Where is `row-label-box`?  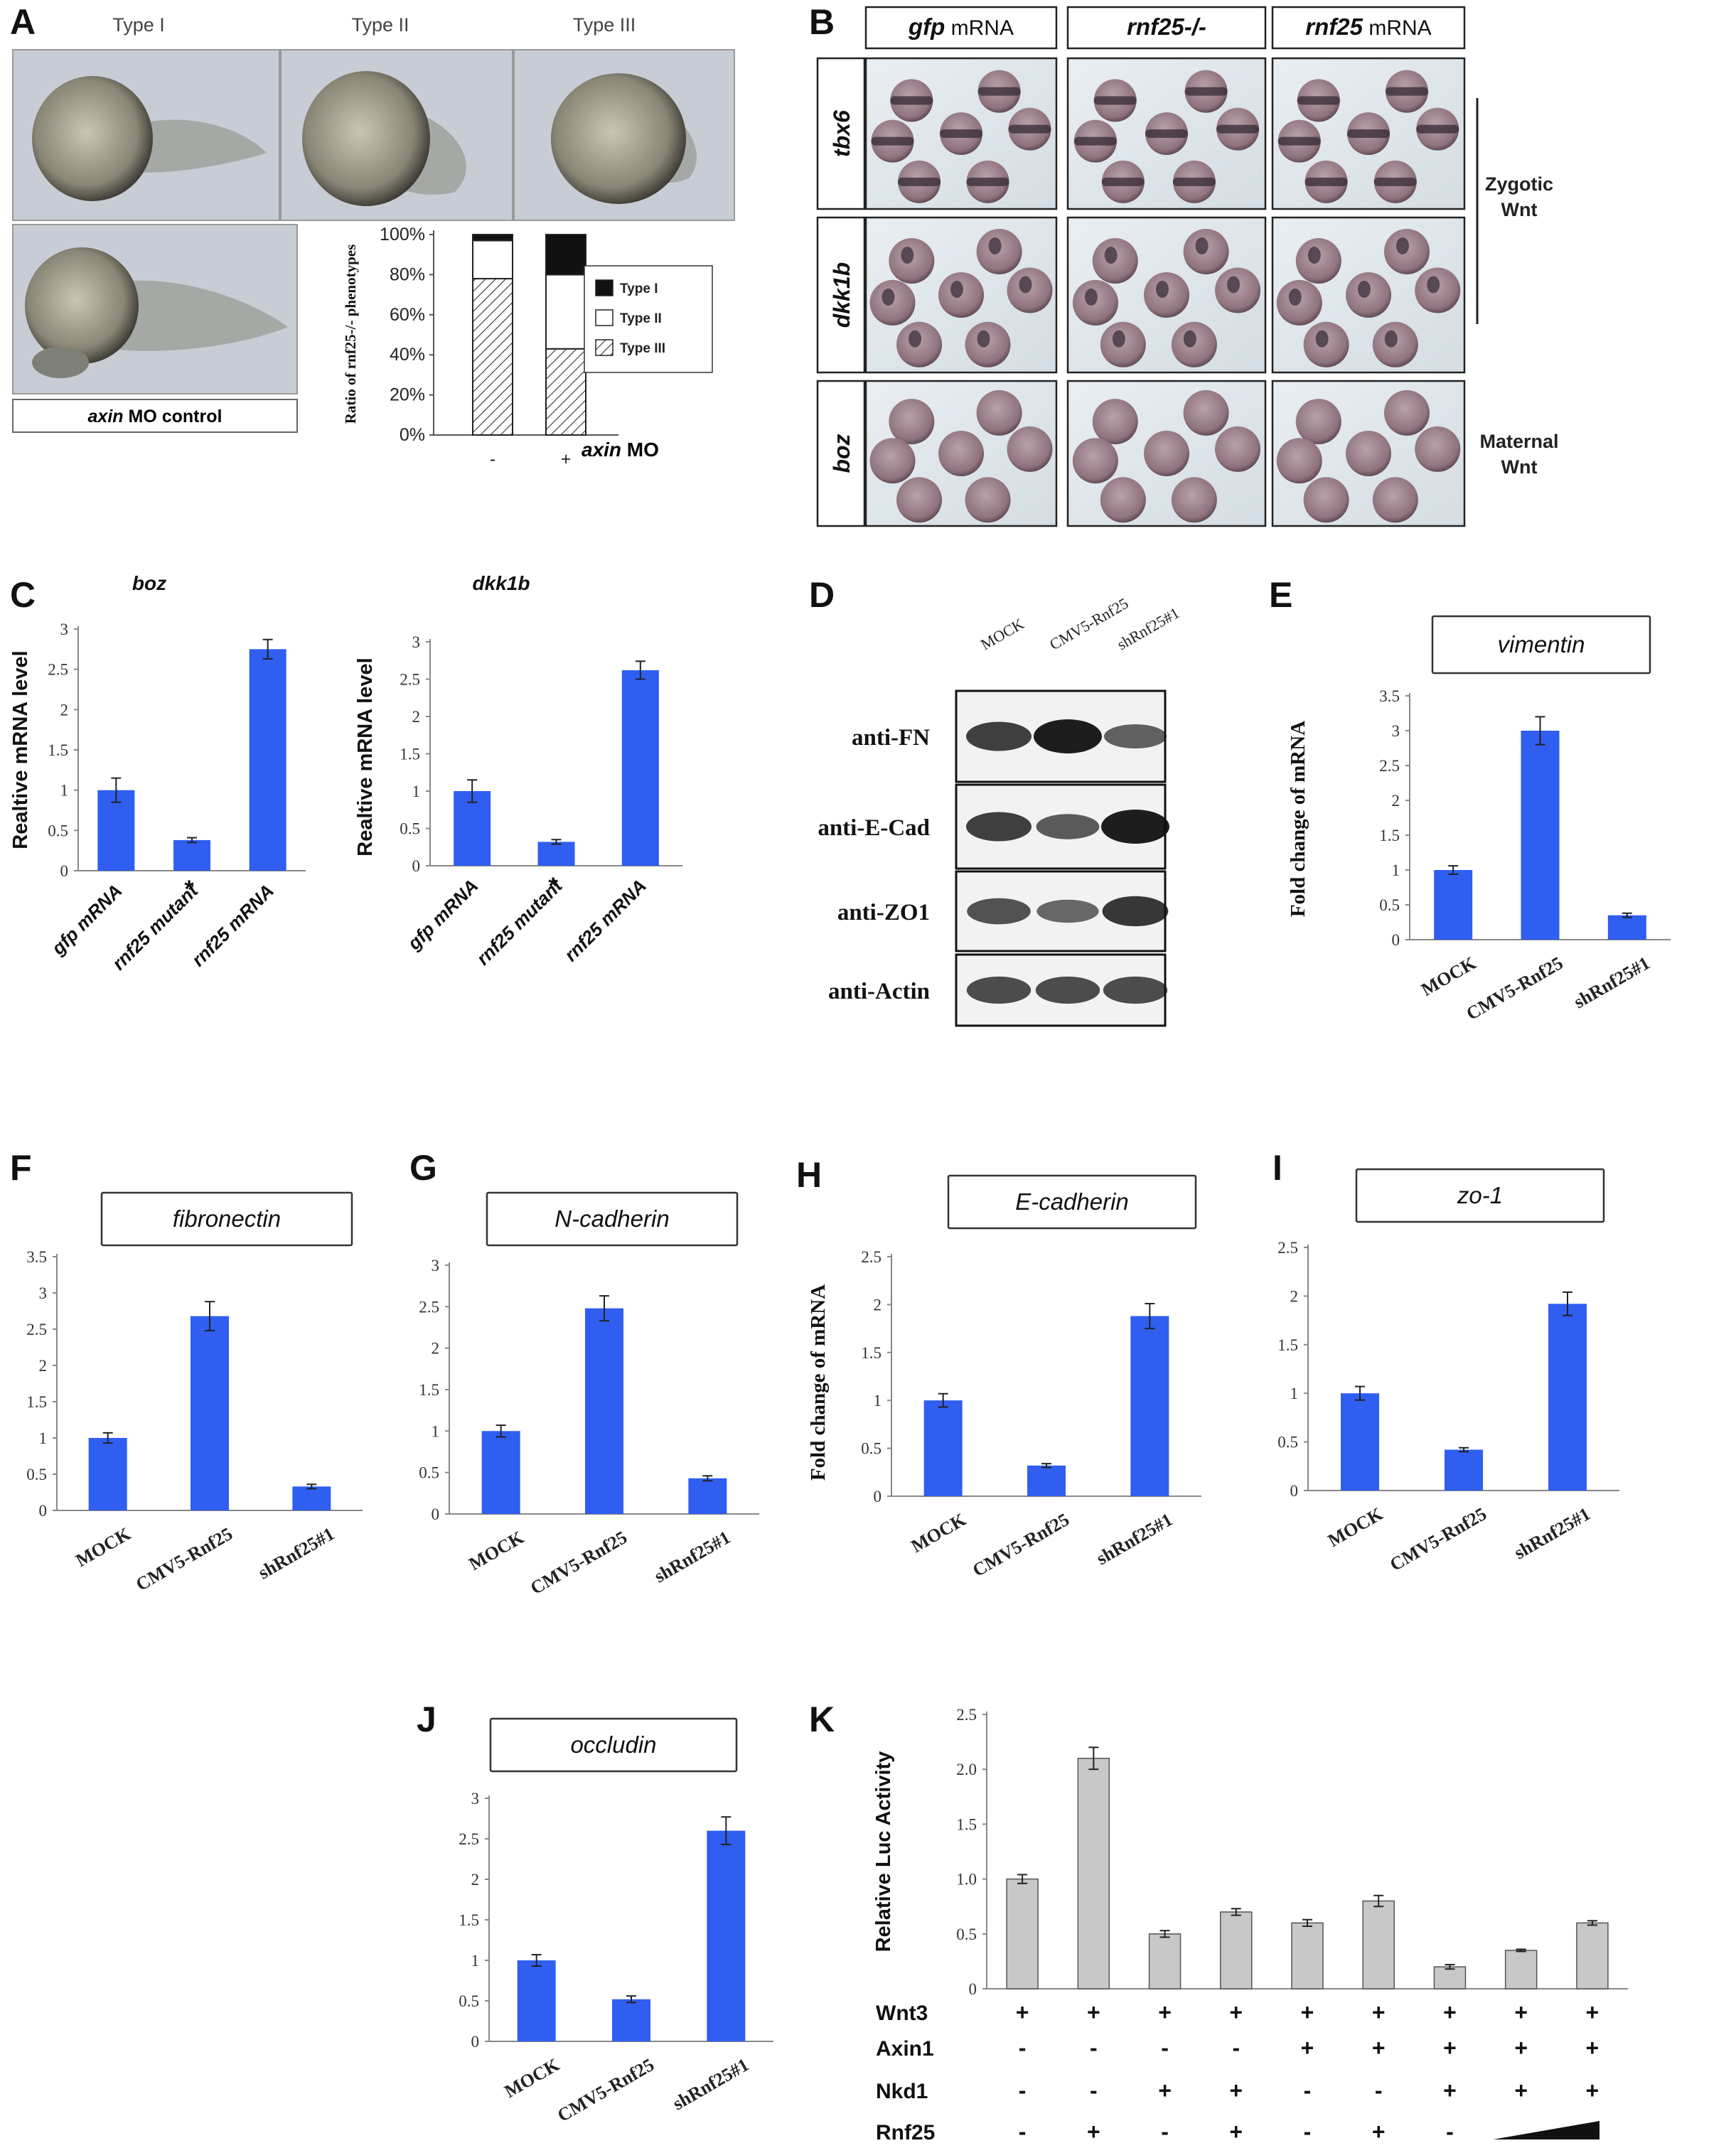 row-label-box is located at coordinates (841, 295).